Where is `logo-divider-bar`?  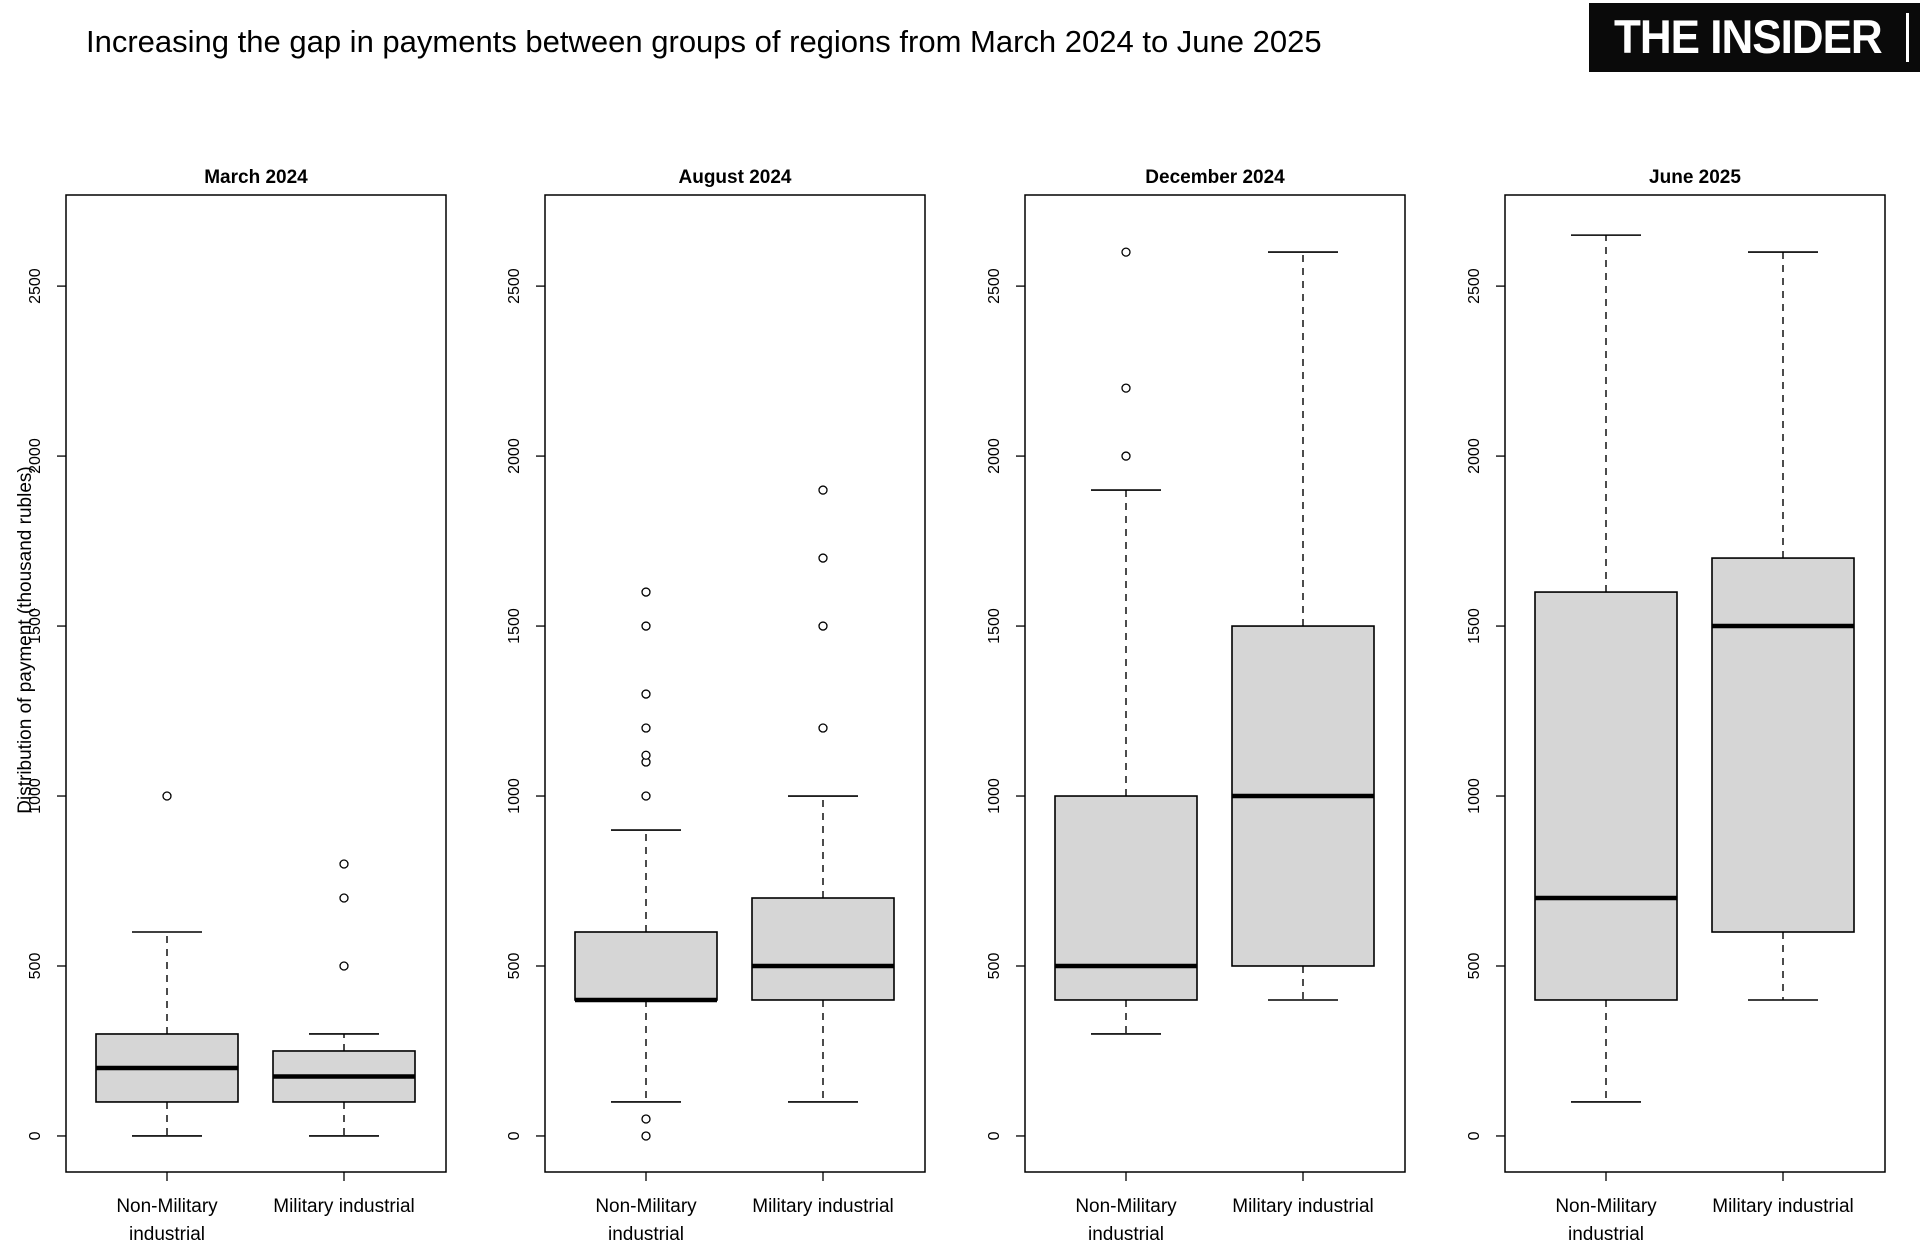
logo-divider-bar is located at coordinates (1907, 37).